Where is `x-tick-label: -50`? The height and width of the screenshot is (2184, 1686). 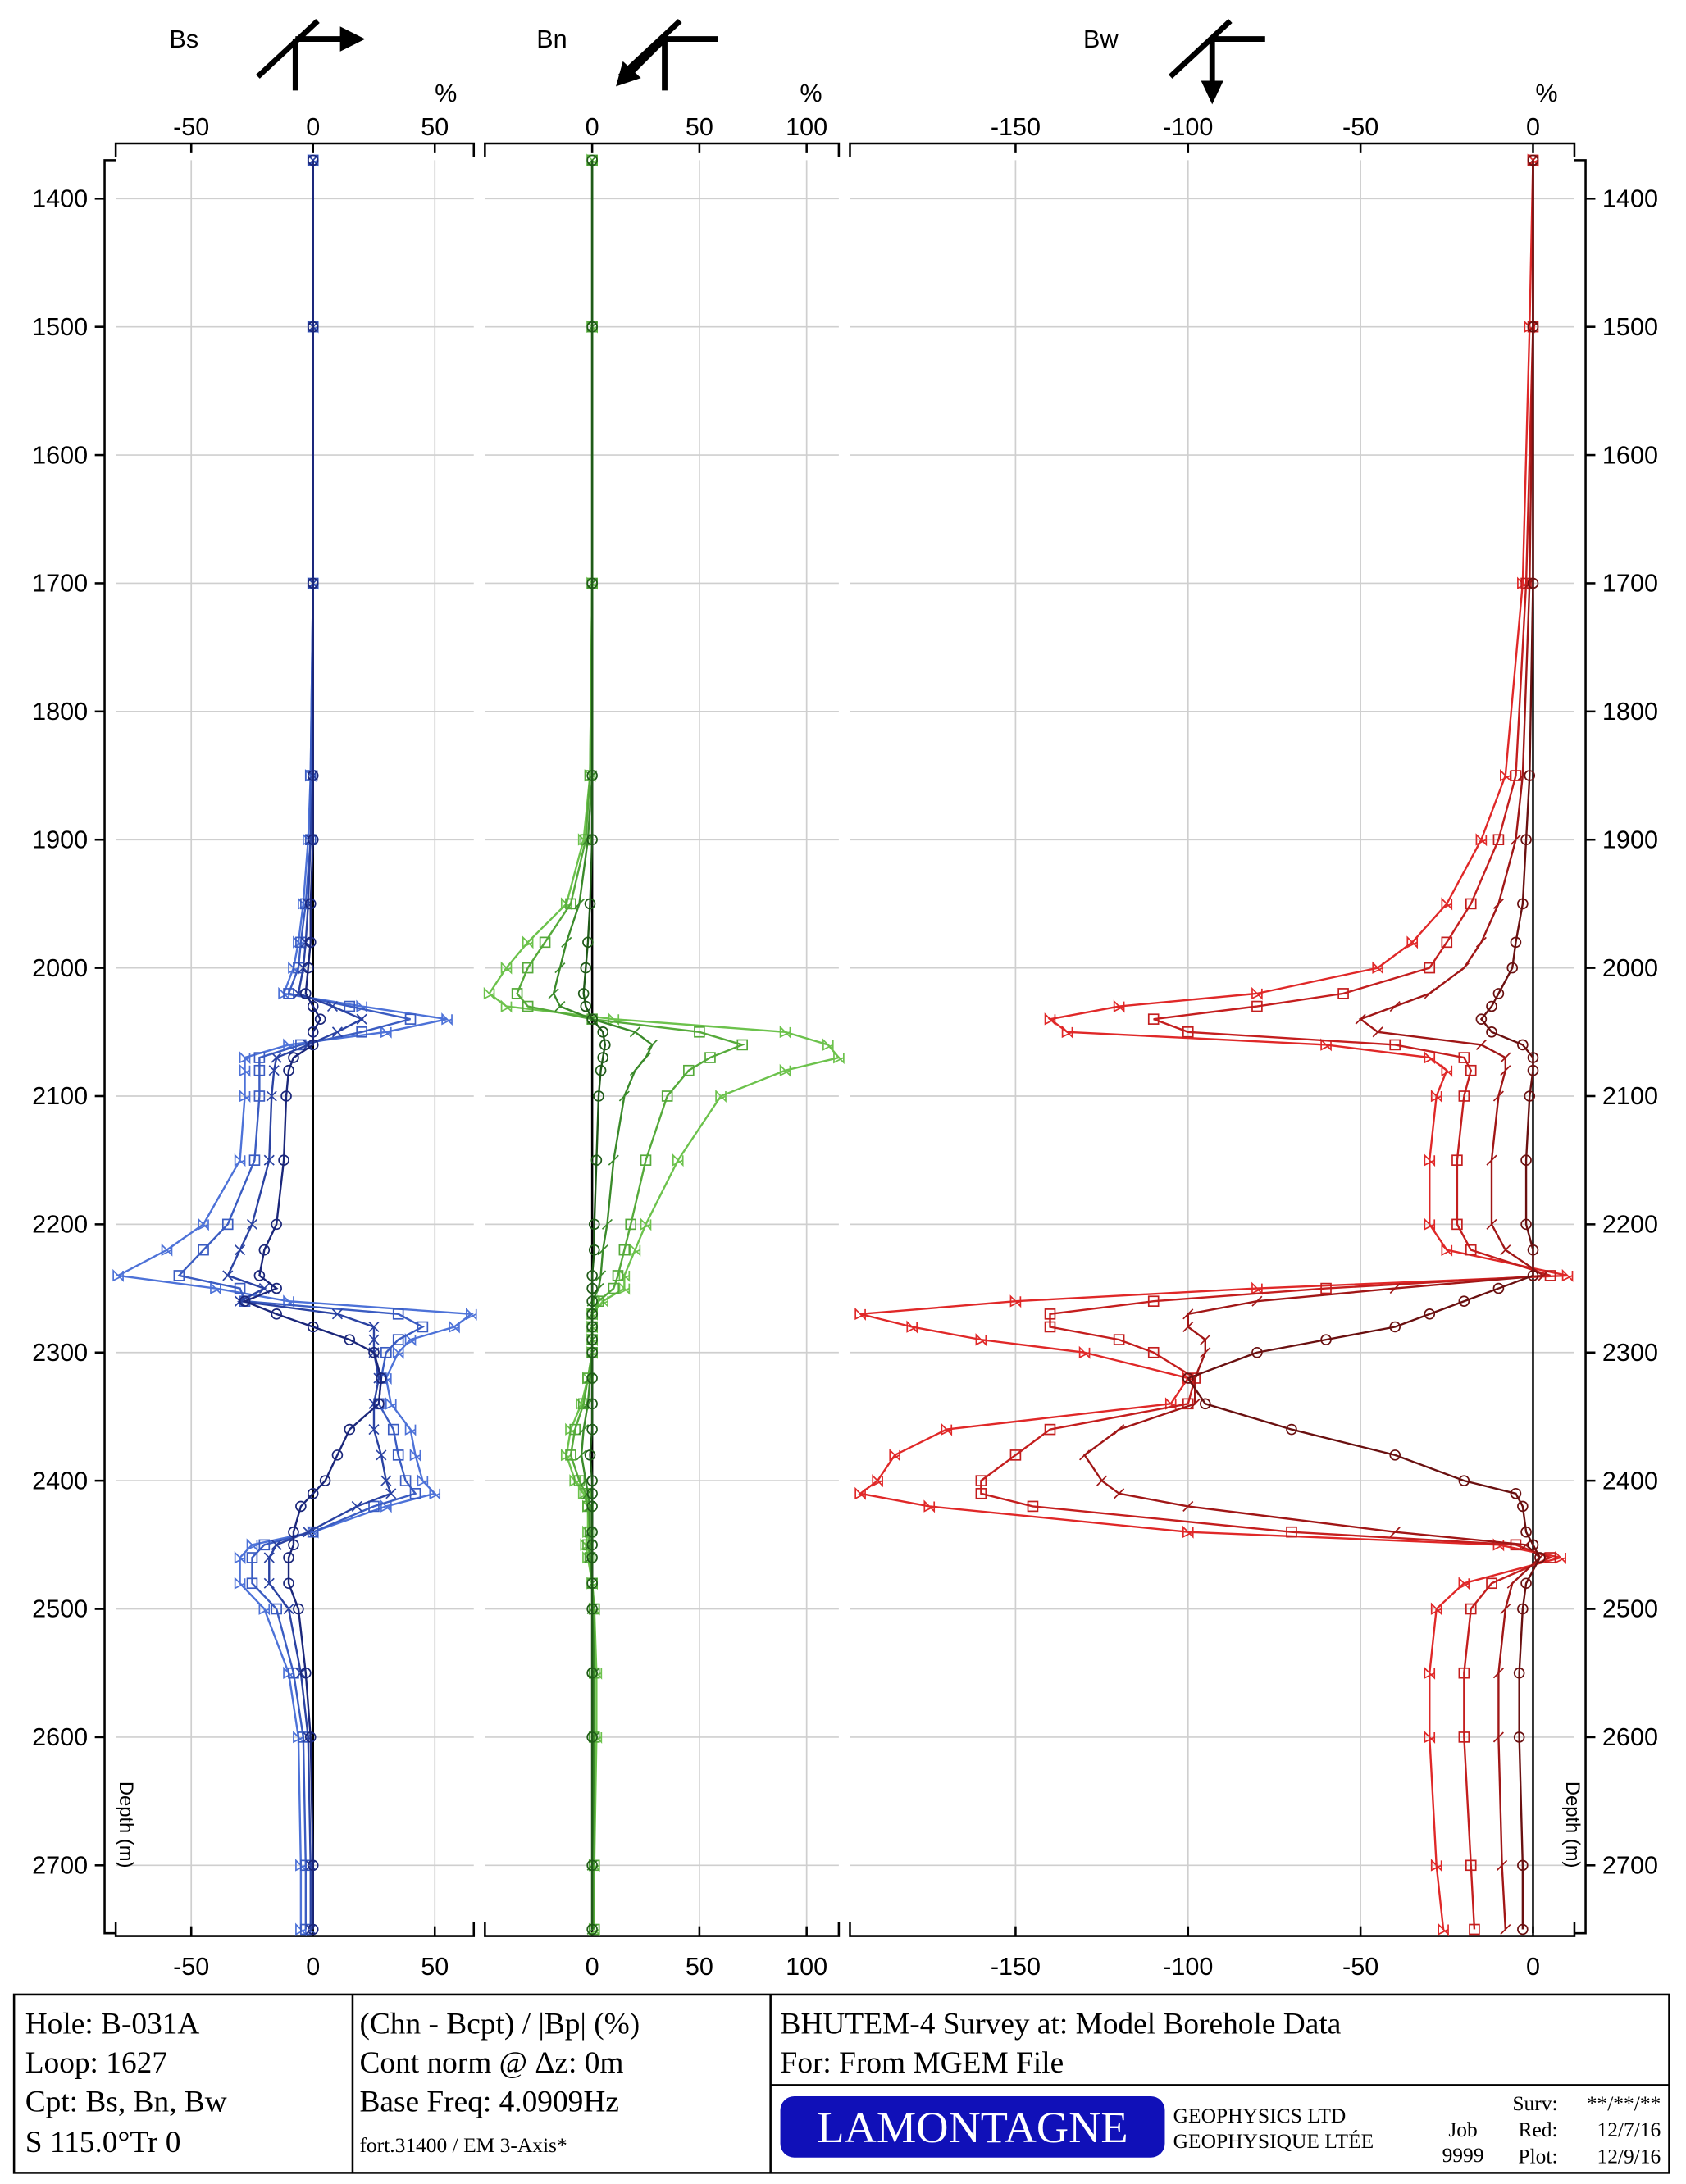 x-tick-label: -50 is located at coordinates (191, 127).